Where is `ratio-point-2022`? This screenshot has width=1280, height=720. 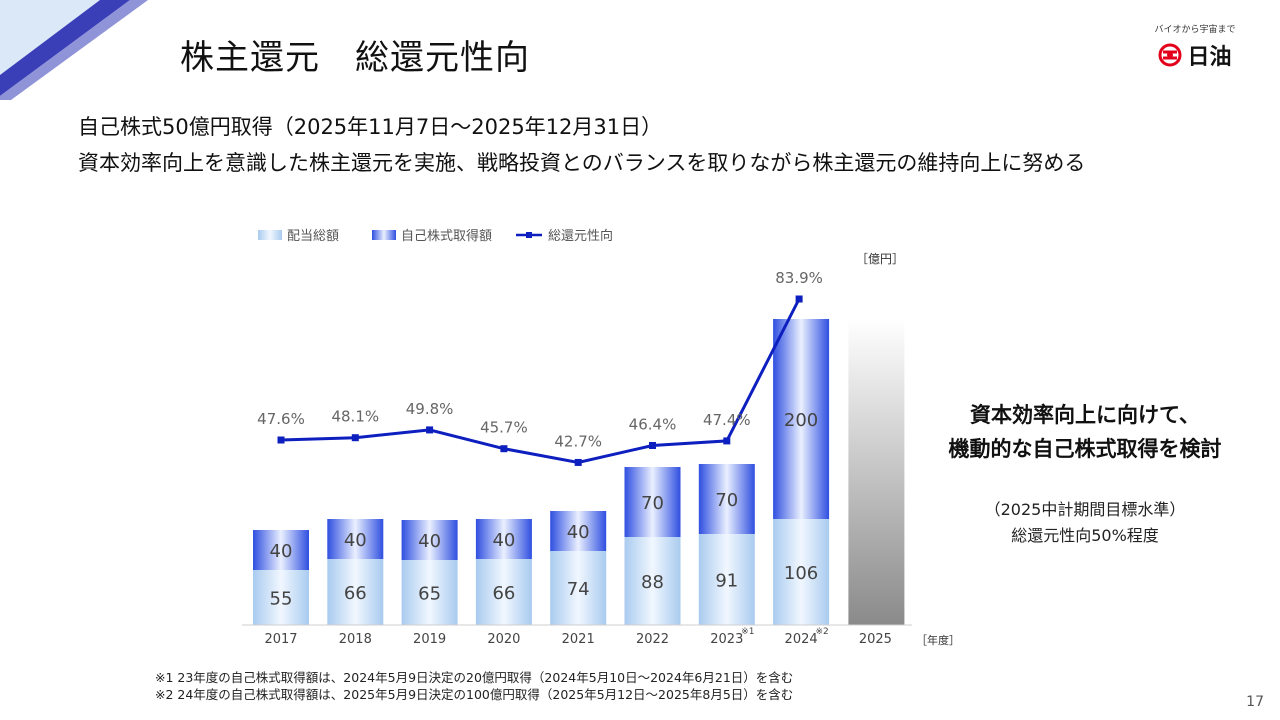
ratio-point-2022 is located at coordinates (652, 445).